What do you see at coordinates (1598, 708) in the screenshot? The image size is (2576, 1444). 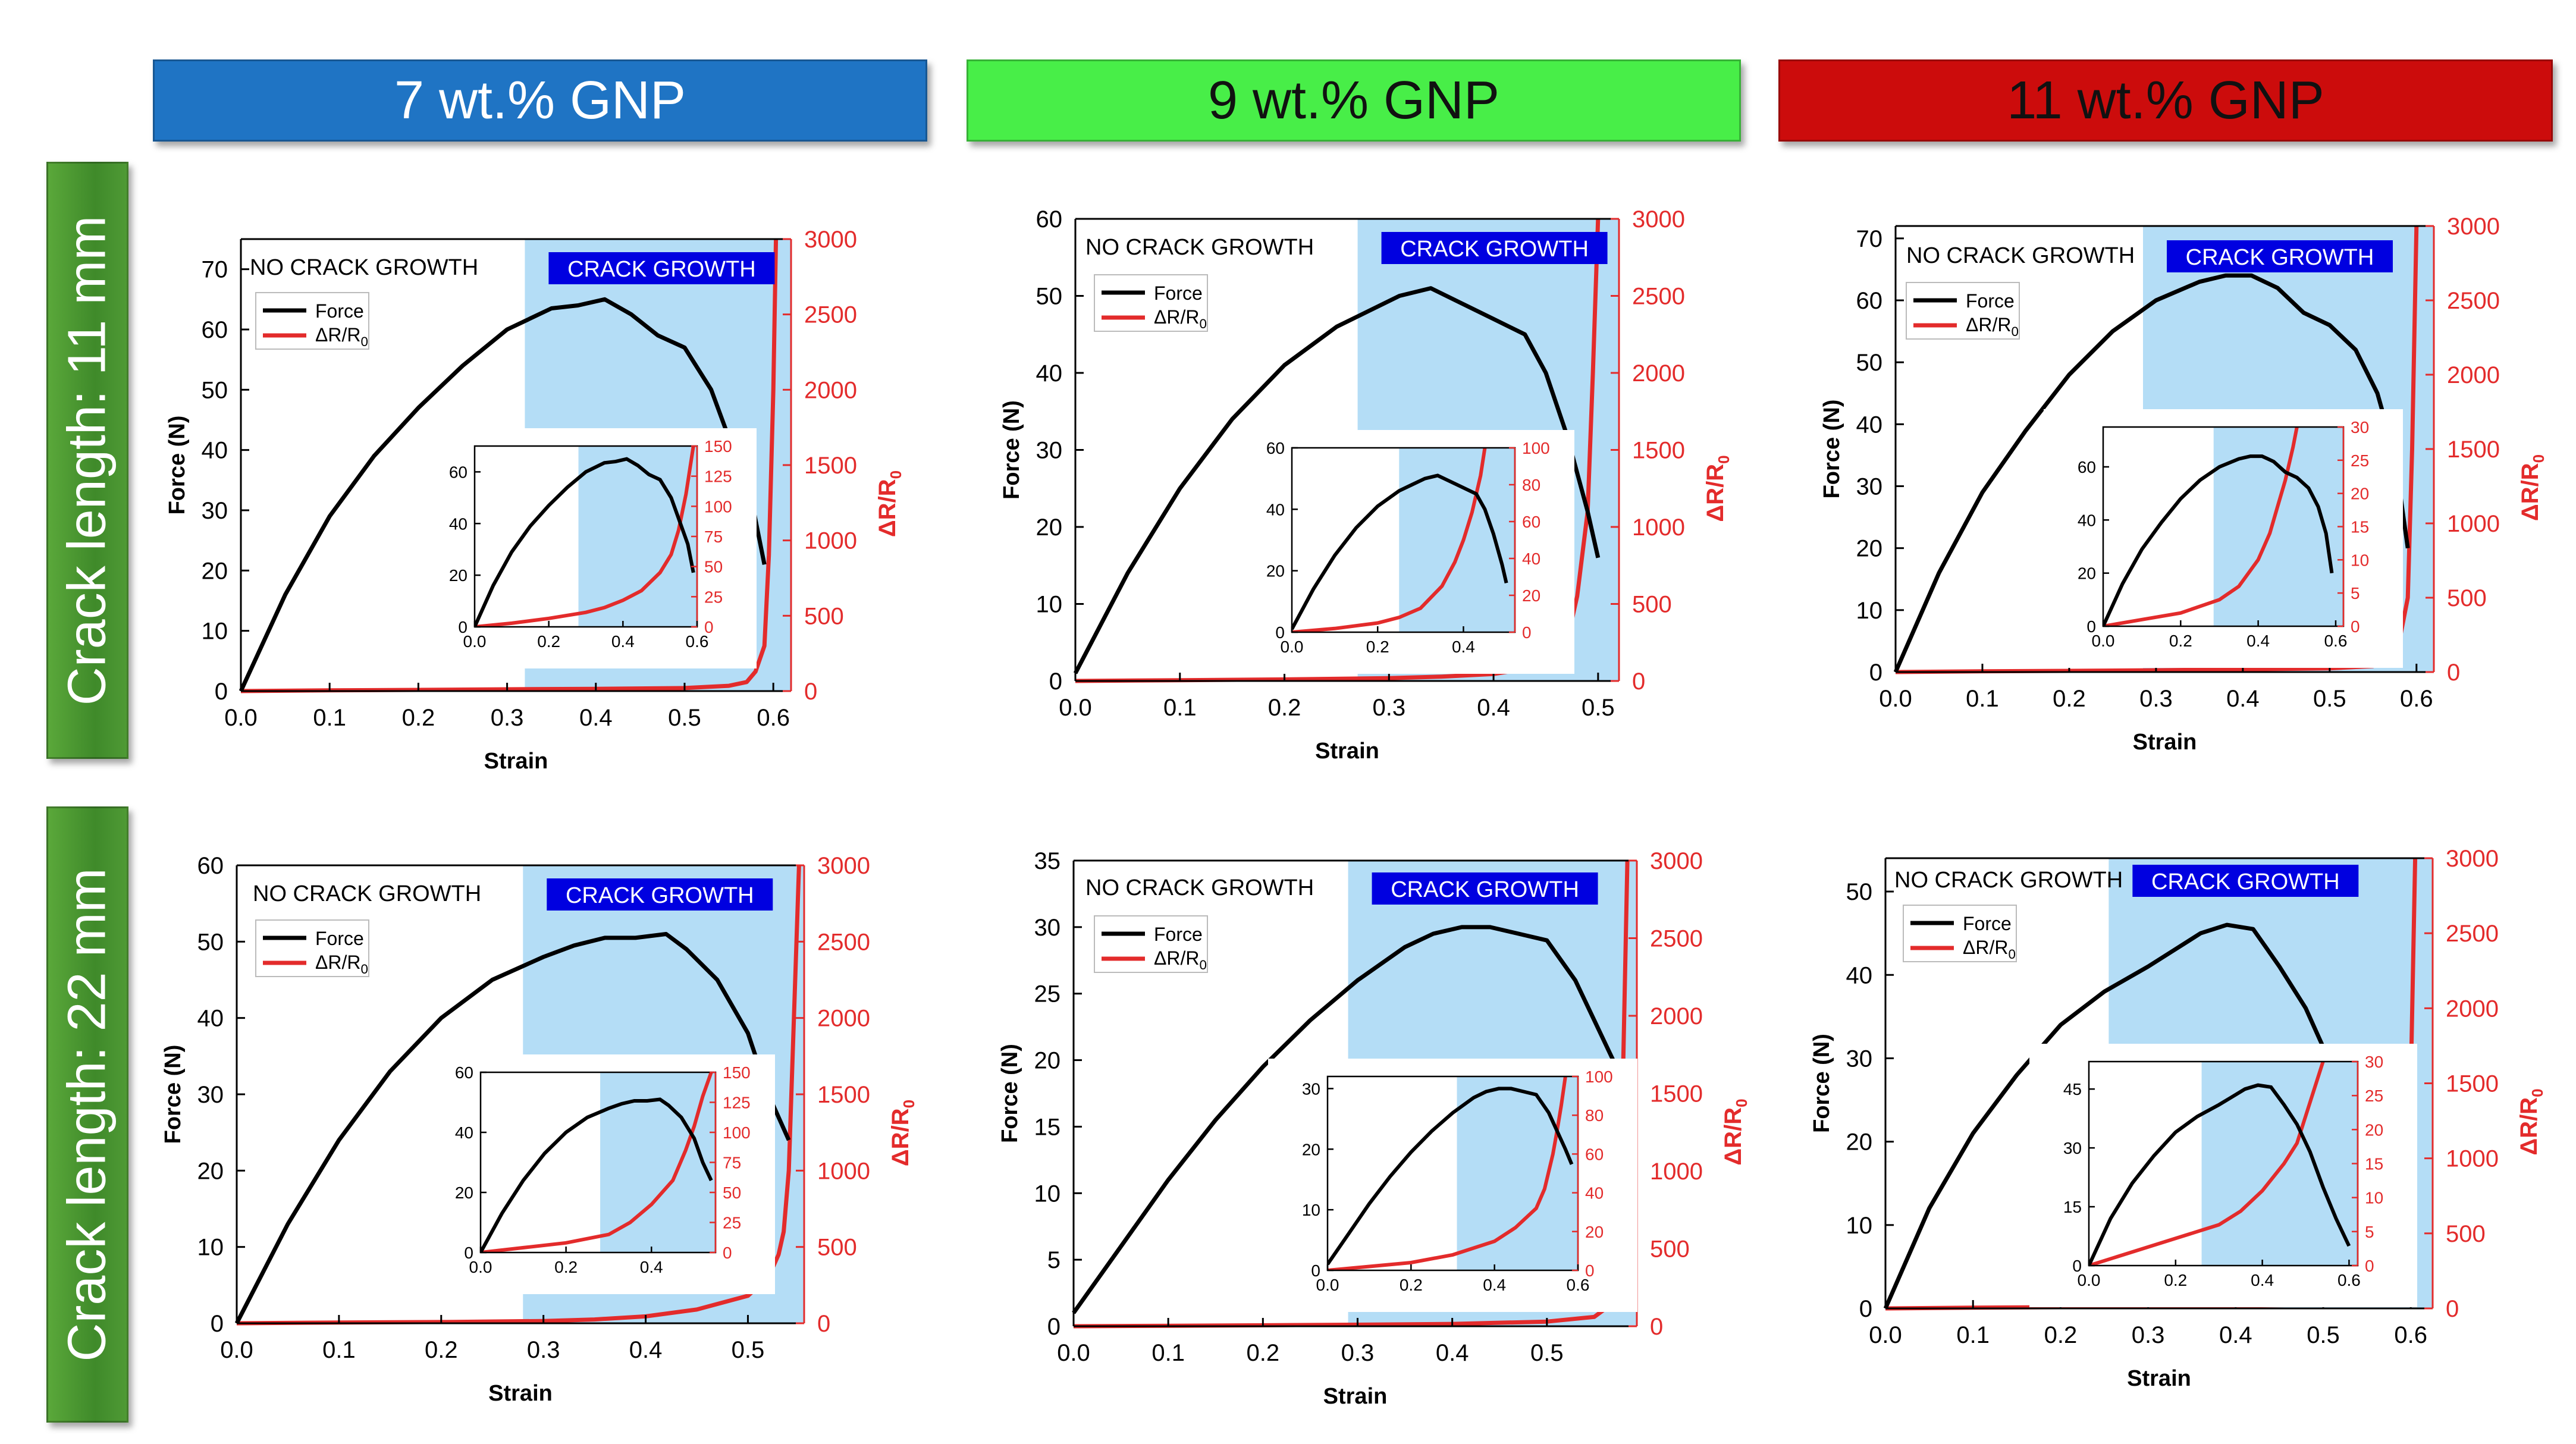 I see `x-tick-label: 0.5` at bounding box center [1598, 708].